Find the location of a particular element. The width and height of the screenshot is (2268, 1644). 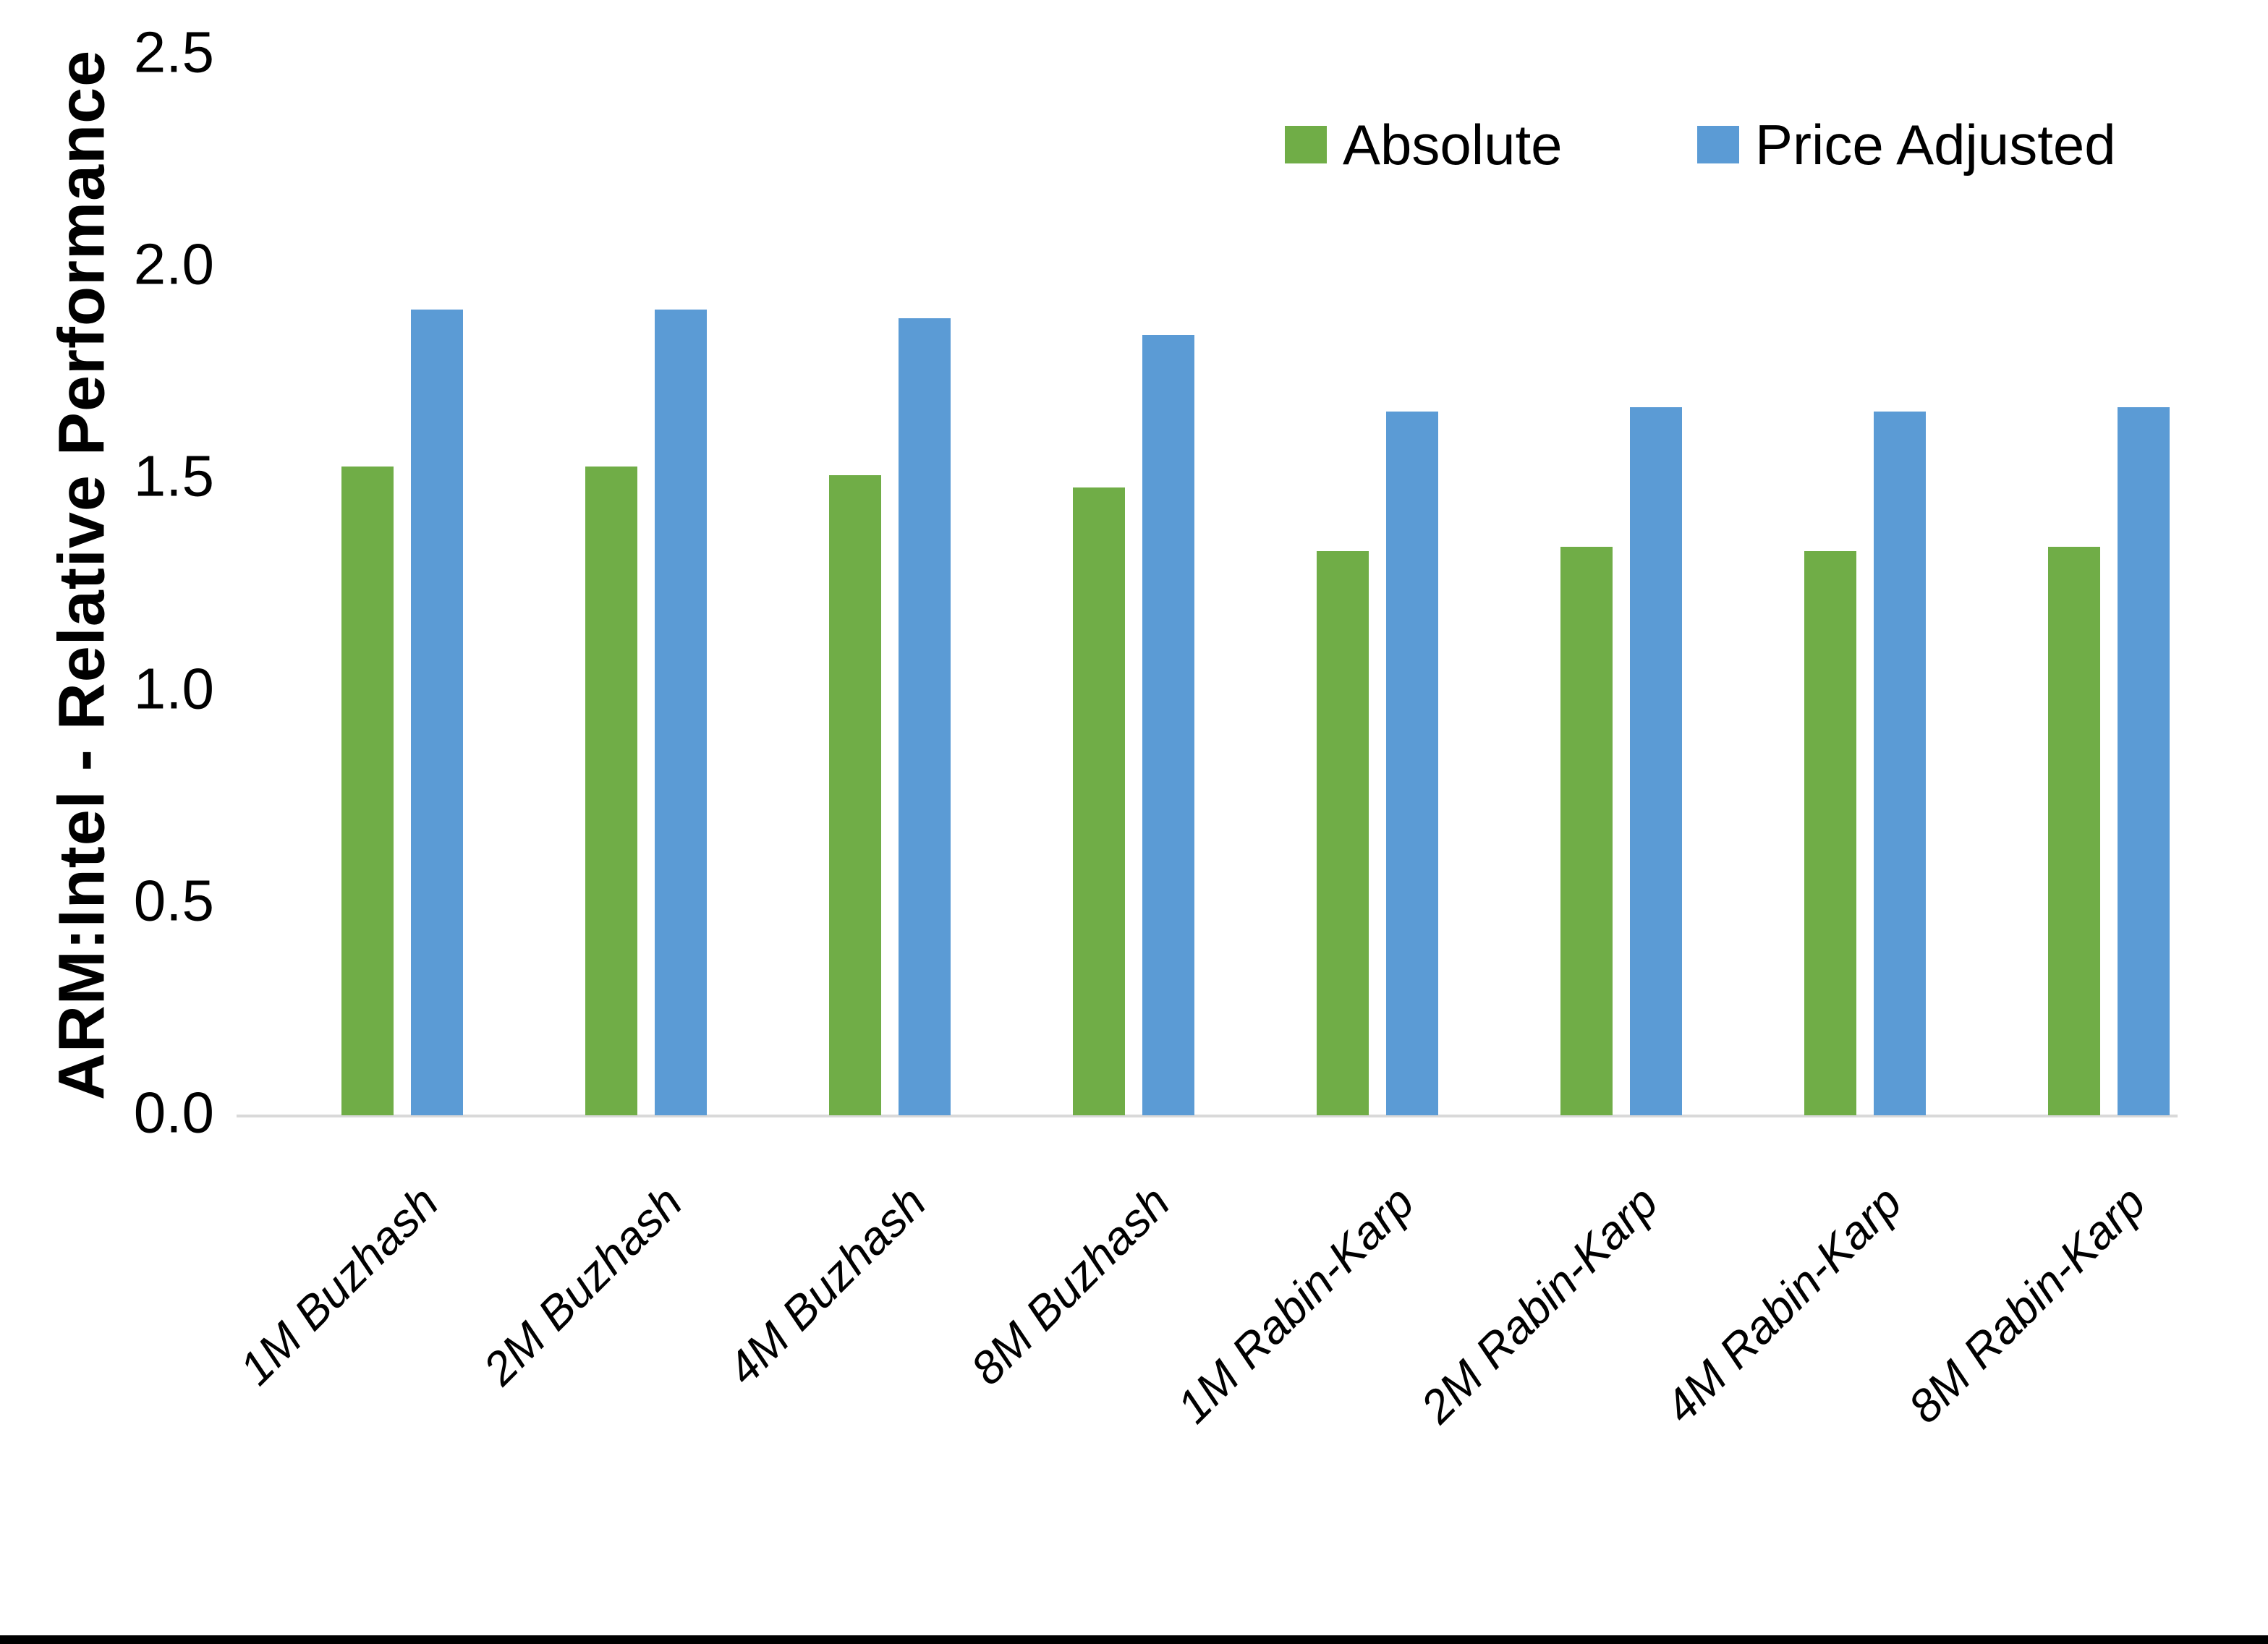

legend-swatch-price-adjusted is located at coordinates (1718, 144).